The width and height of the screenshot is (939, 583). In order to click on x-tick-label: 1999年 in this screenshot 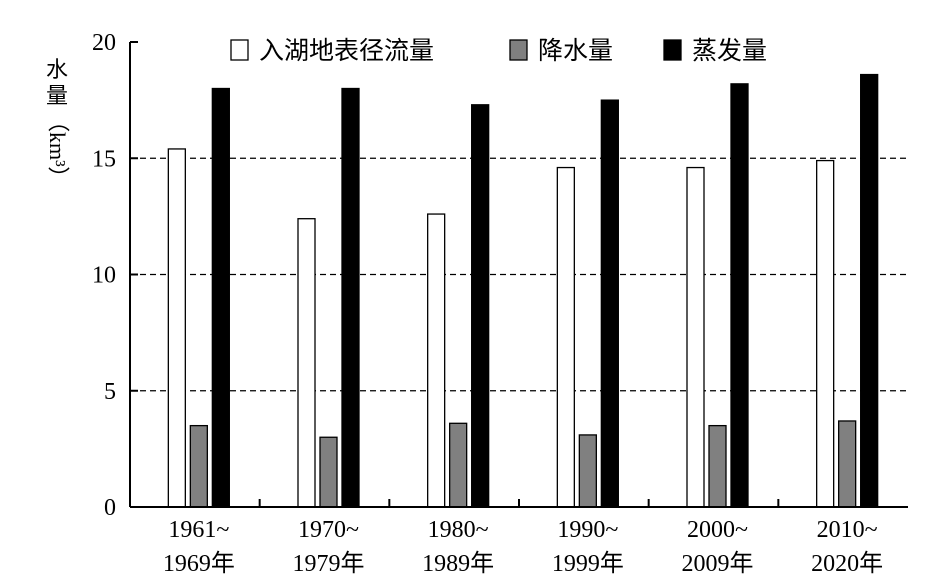, I will do `click(588, 563)`.